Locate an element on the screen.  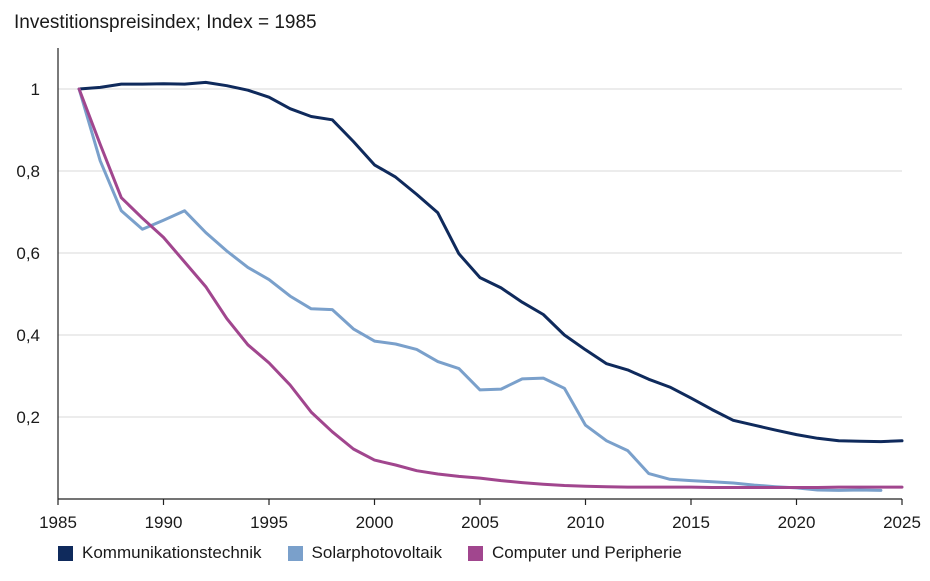
x-tick-label: 2000 is located at coordinates (375, 522).